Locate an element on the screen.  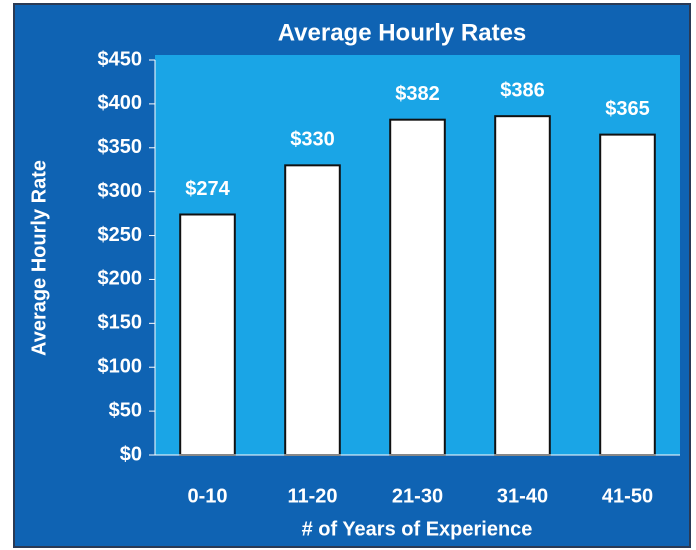
x-axis-title: # of Years of Experience is located at coordinates (417, 529).